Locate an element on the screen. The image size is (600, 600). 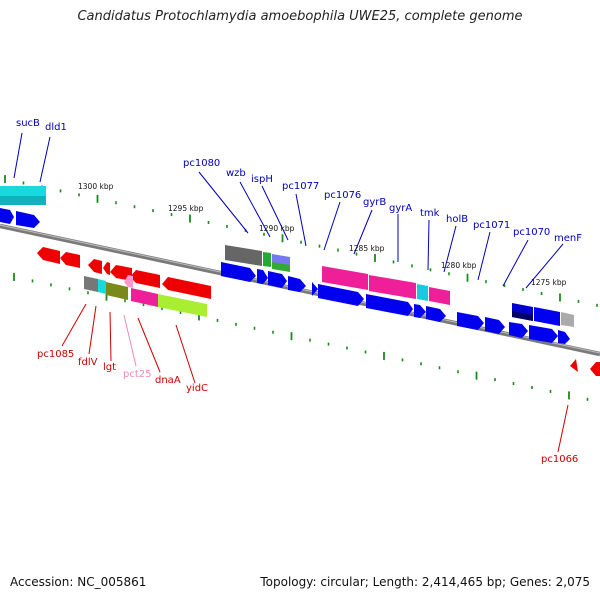
gene-pc1066-arrow is located at coordinates (574, 365).